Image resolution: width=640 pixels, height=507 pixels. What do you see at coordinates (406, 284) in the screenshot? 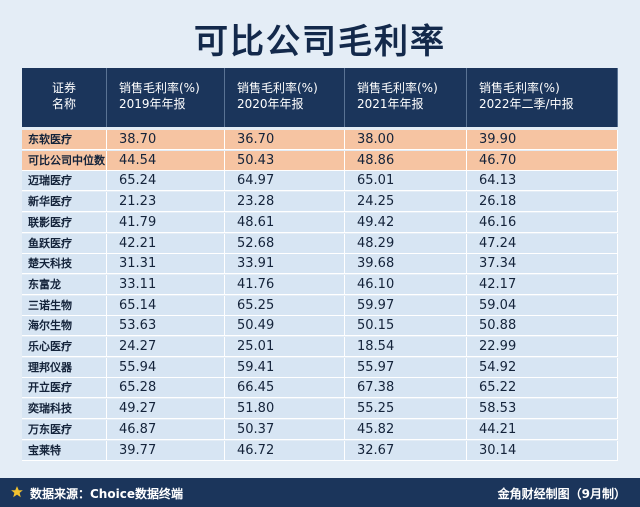
I see `margin-value: 46.10` at bounding box center [406, 284].